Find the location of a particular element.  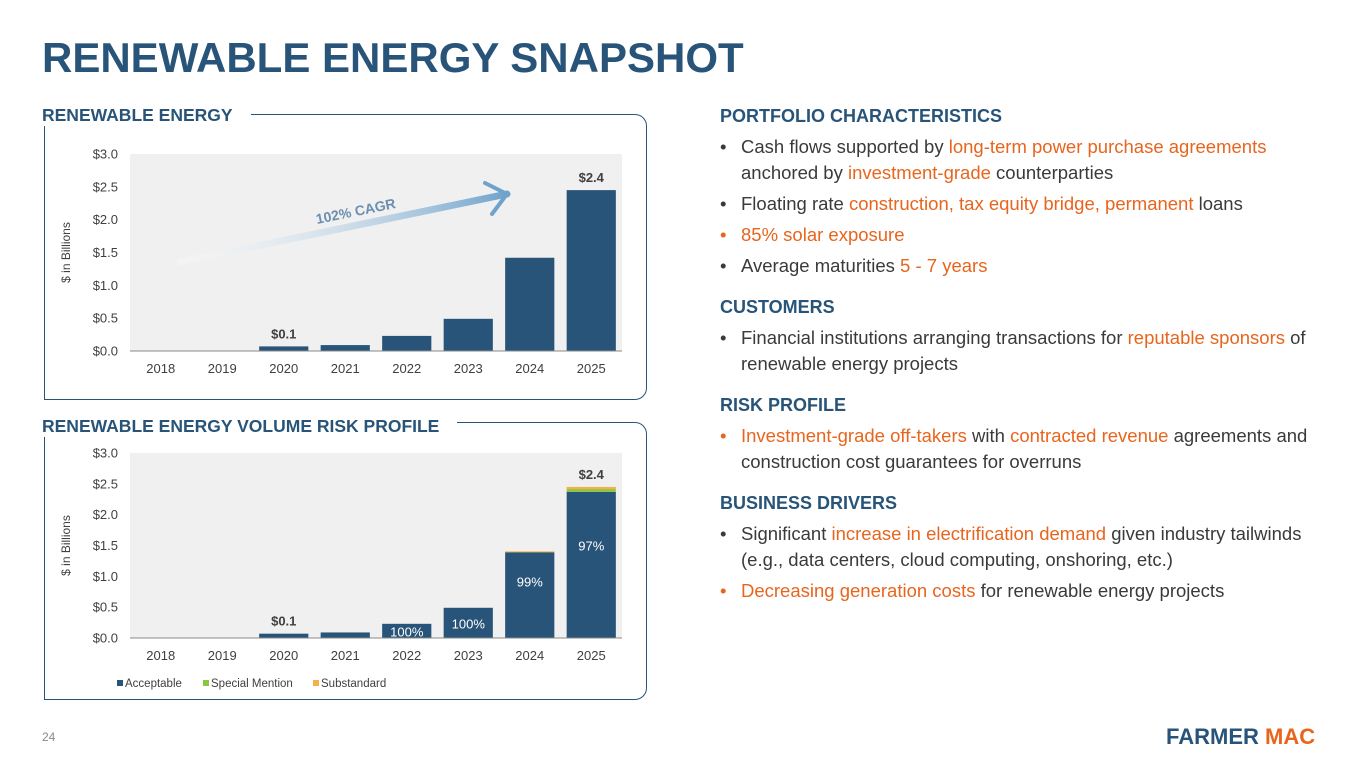

text: Floating rate is located at coordinates (795, 203).